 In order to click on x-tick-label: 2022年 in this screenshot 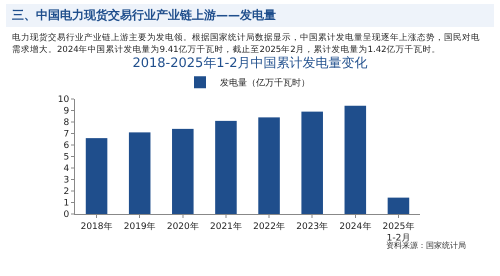, I will do `click(269, 226)`.